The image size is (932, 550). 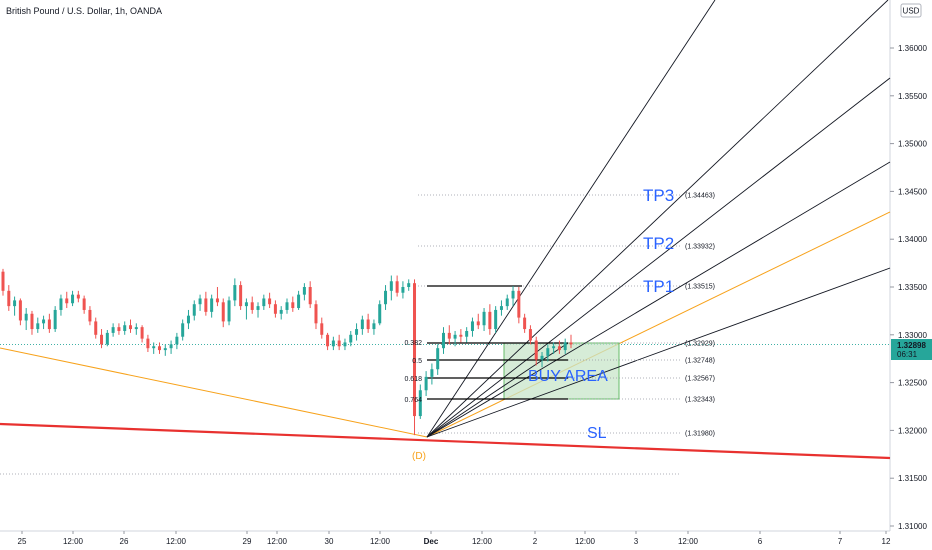 I want to click on orange-line-left, so click(x=214, y=392).